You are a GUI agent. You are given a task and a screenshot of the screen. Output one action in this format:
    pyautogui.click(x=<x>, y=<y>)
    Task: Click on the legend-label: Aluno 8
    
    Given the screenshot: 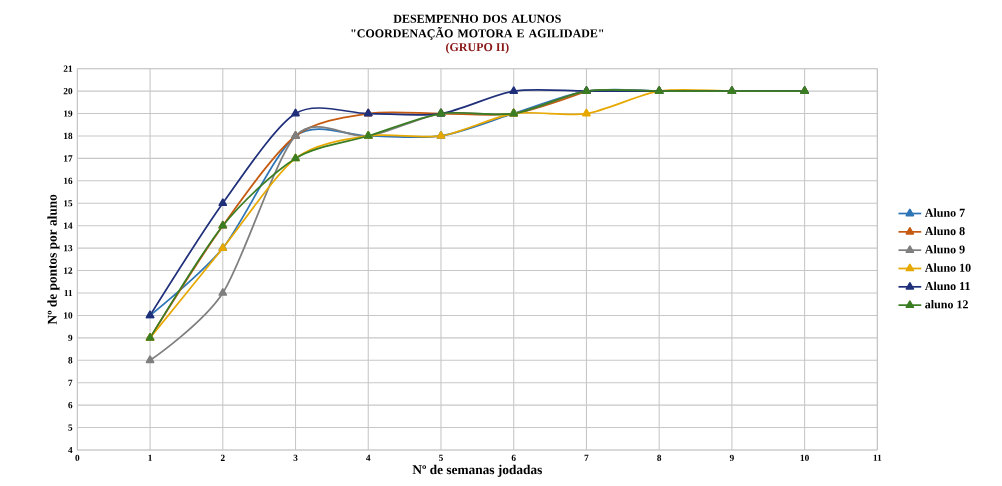 What is the action you would take?
    pyautogui.click(x=944, y=231)
    